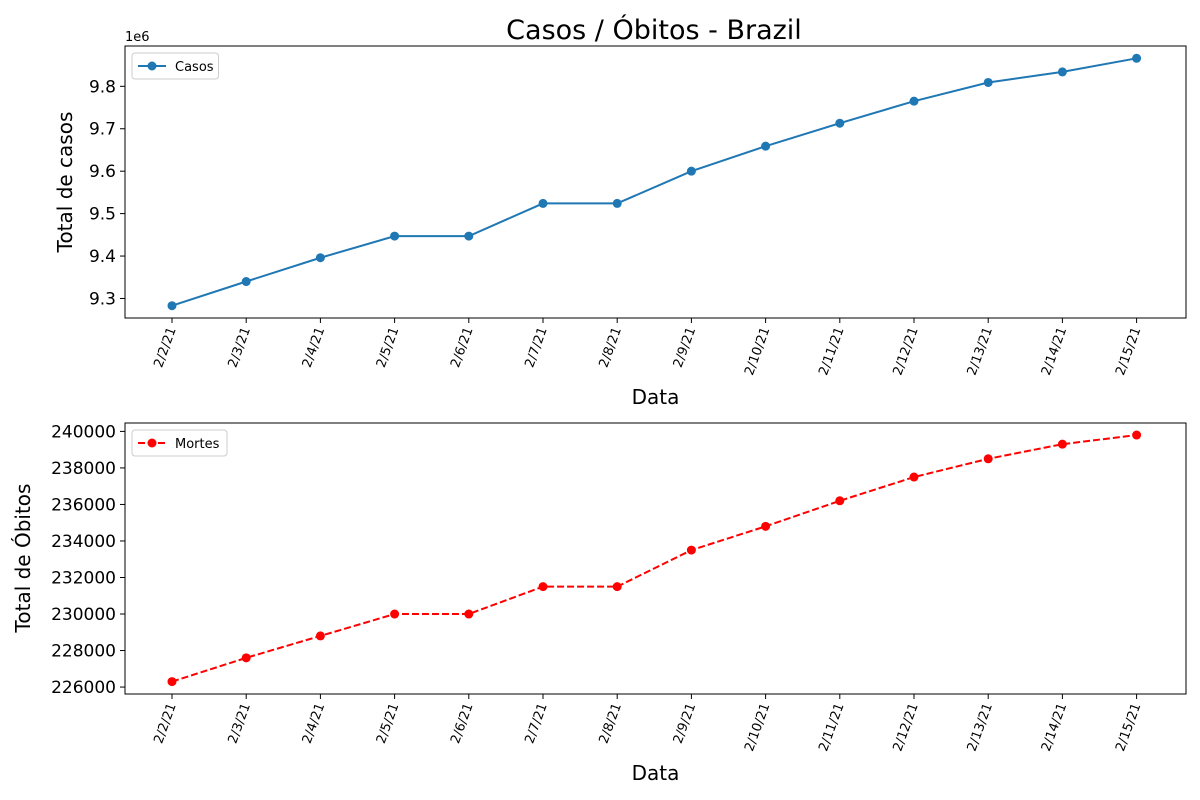 The height and width of the screenshot is (800, 1200). I want to click on y-tick-label: 228000, so click(83, 652).